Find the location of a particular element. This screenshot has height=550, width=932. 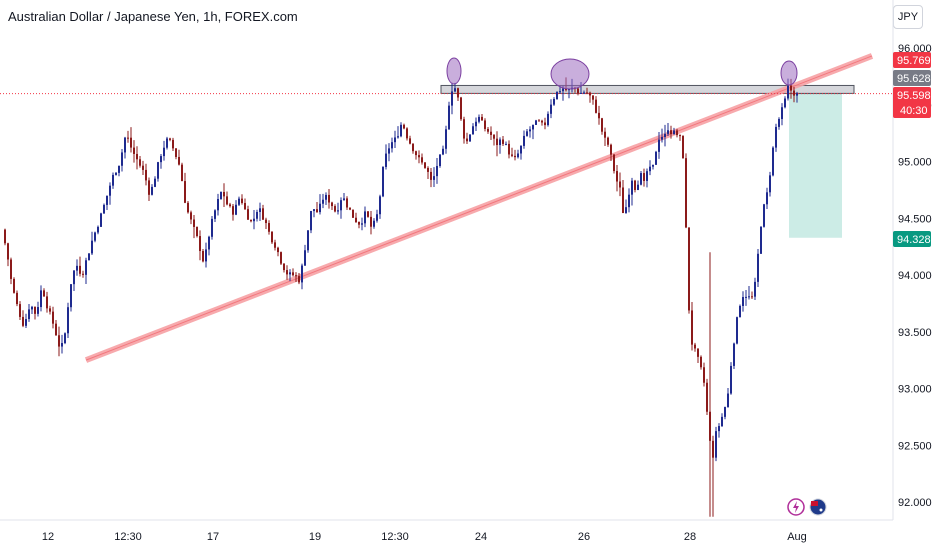

x-tick-label: 12:30 is located at coordinates (128, 537).